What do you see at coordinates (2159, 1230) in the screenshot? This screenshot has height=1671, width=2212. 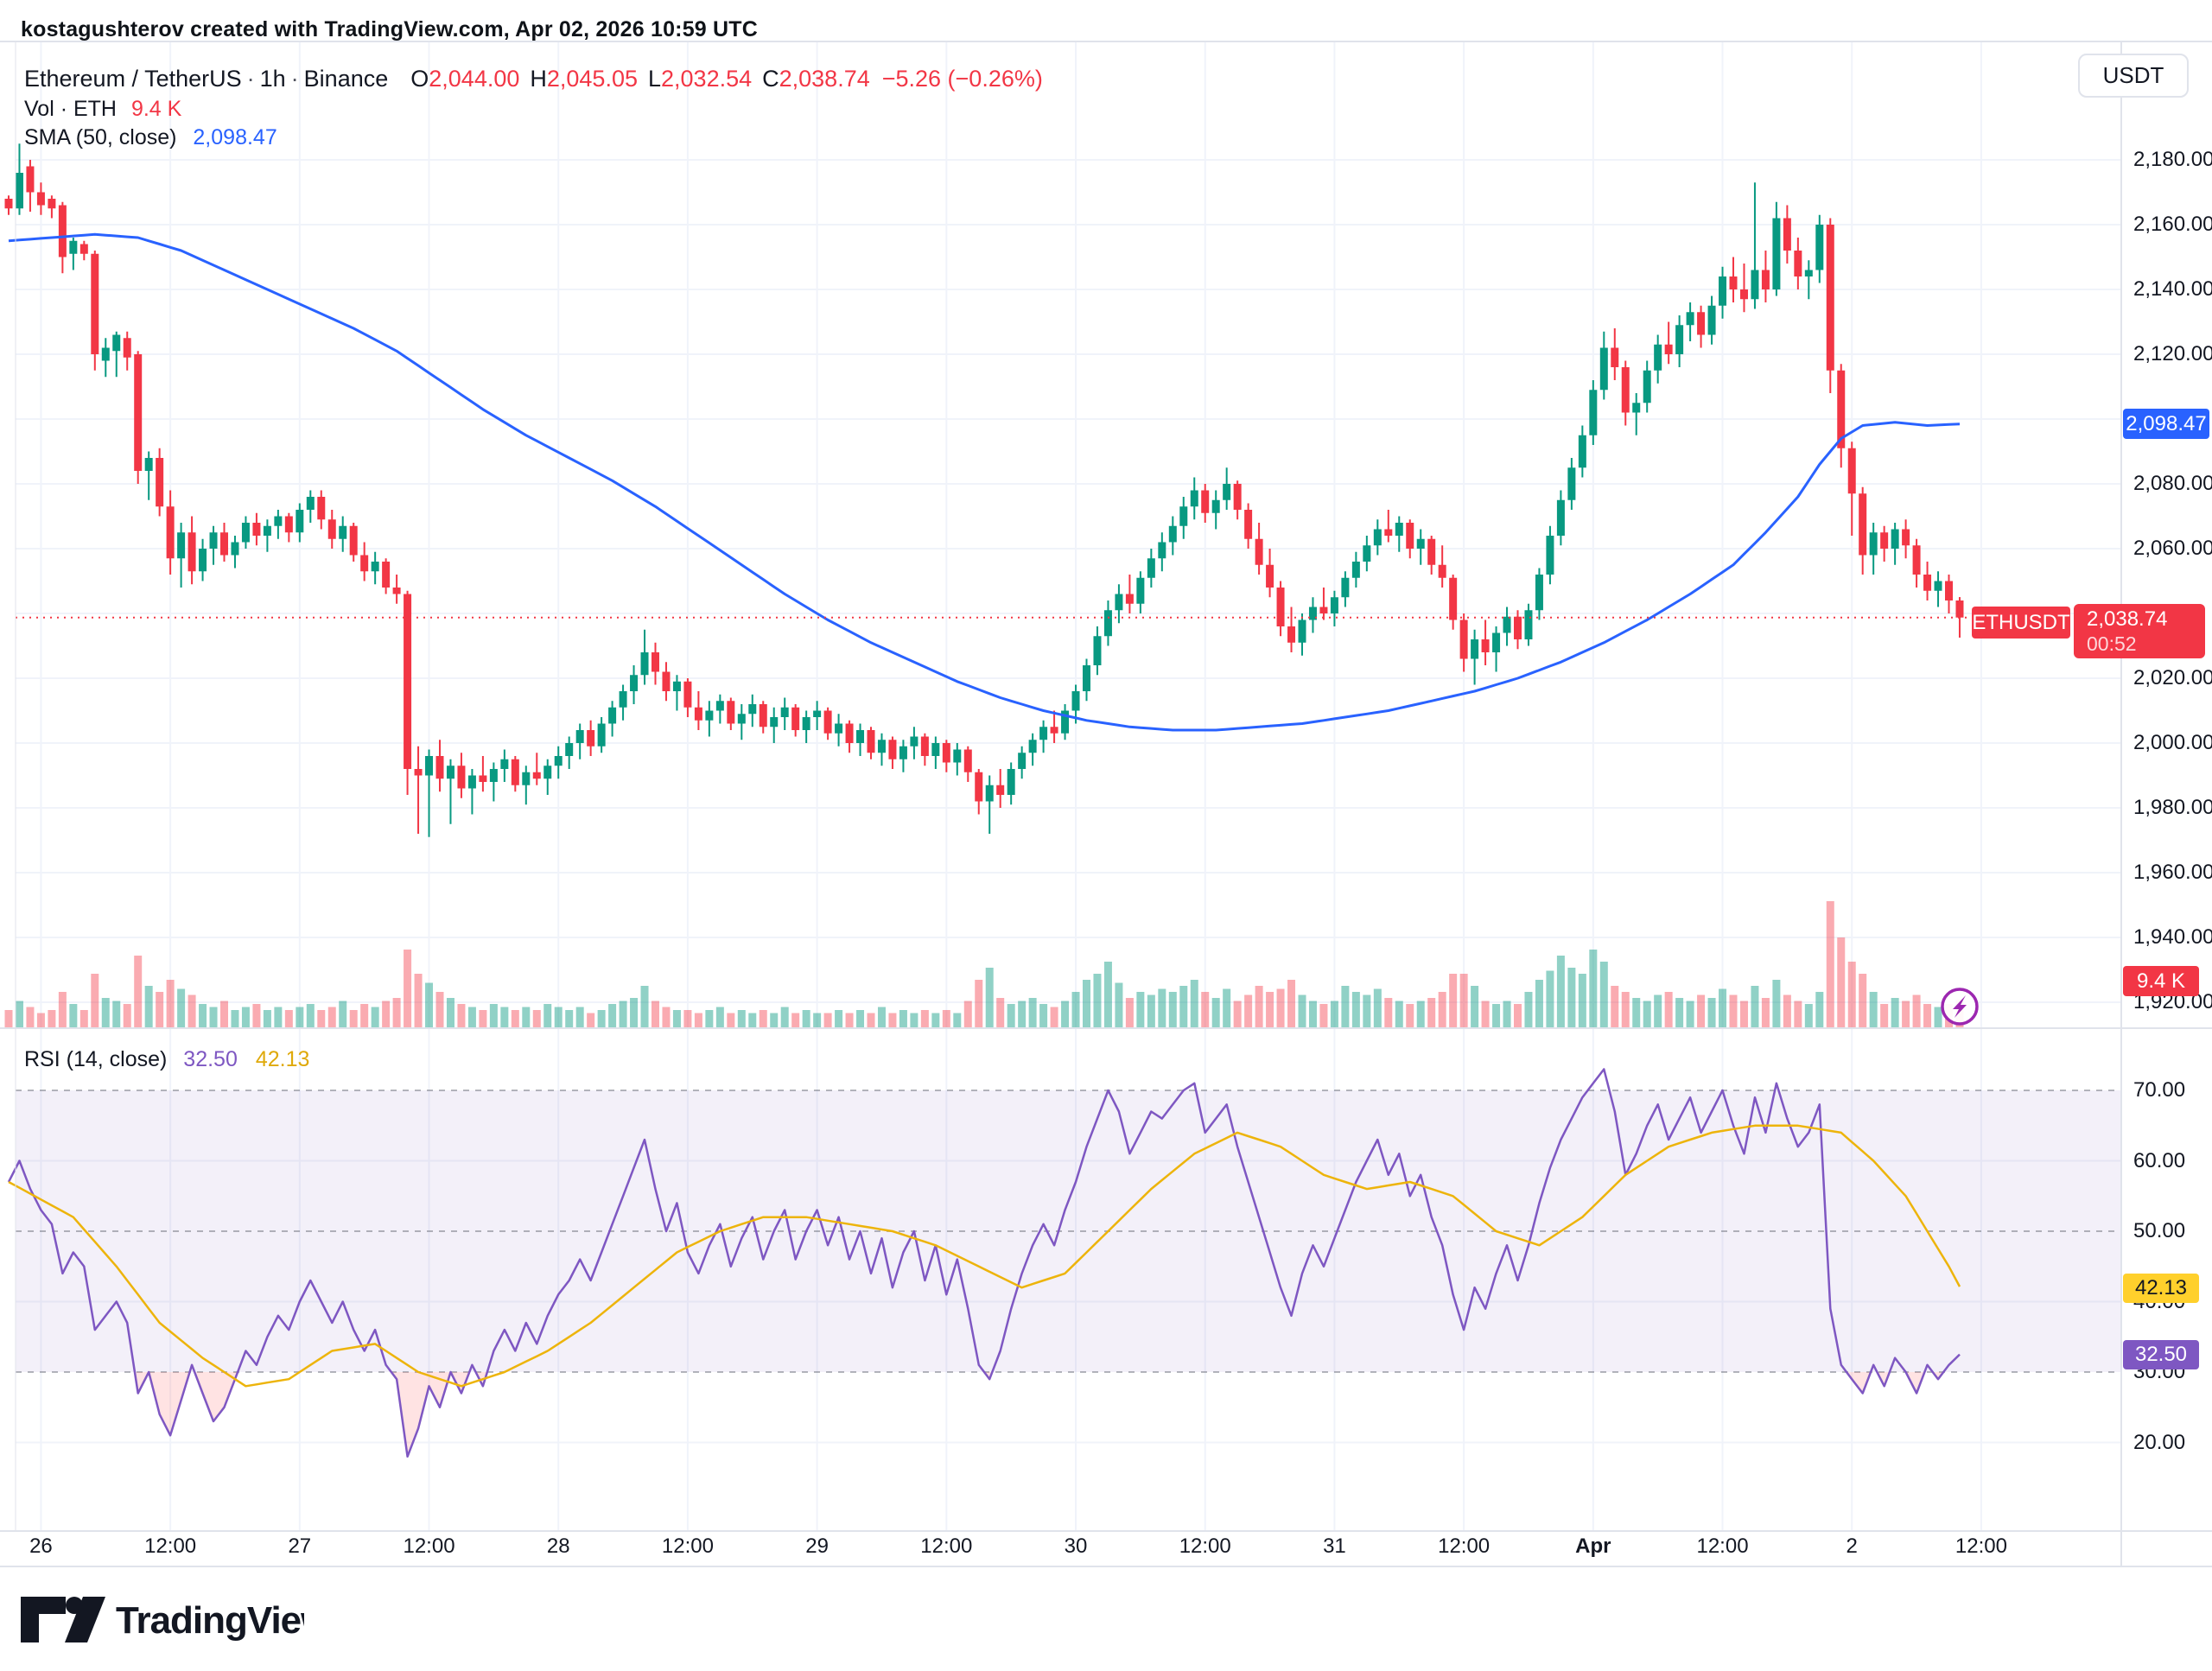 I see `rsi-axis-tick-label: 50.00` at bounding box center [2159, 1230].